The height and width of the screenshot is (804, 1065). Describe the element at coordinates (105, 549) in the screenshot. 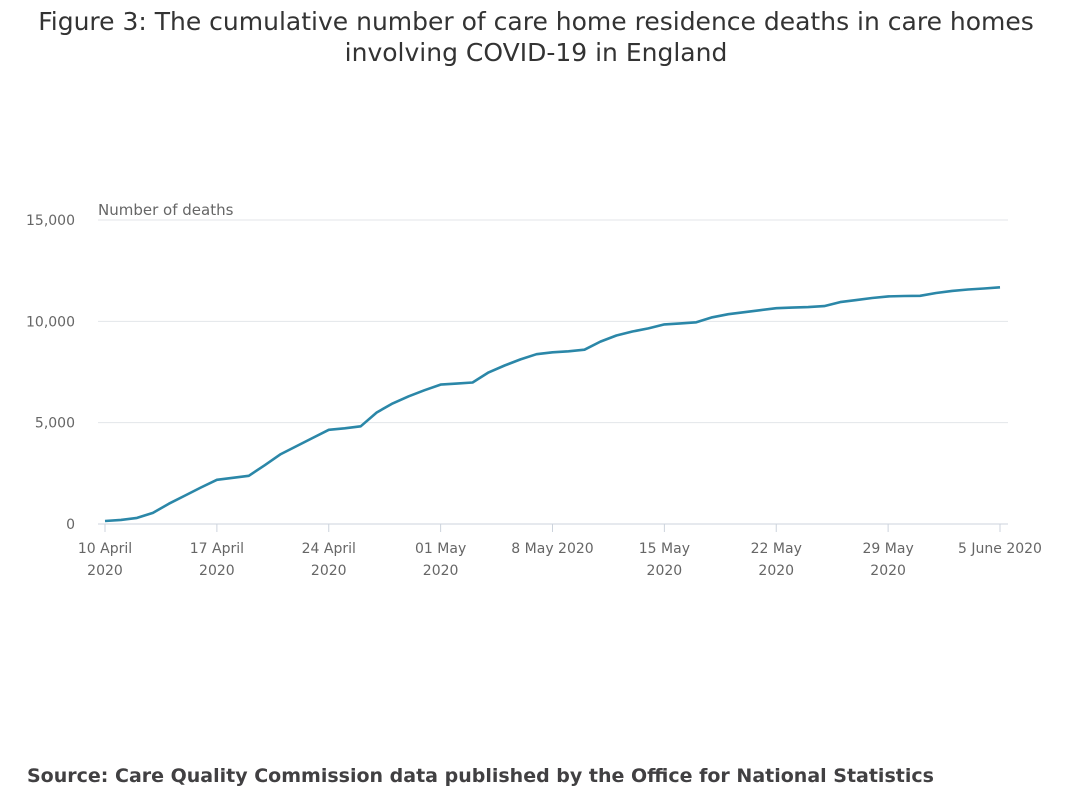

I see `x-tick-label: 10 April` at that location.